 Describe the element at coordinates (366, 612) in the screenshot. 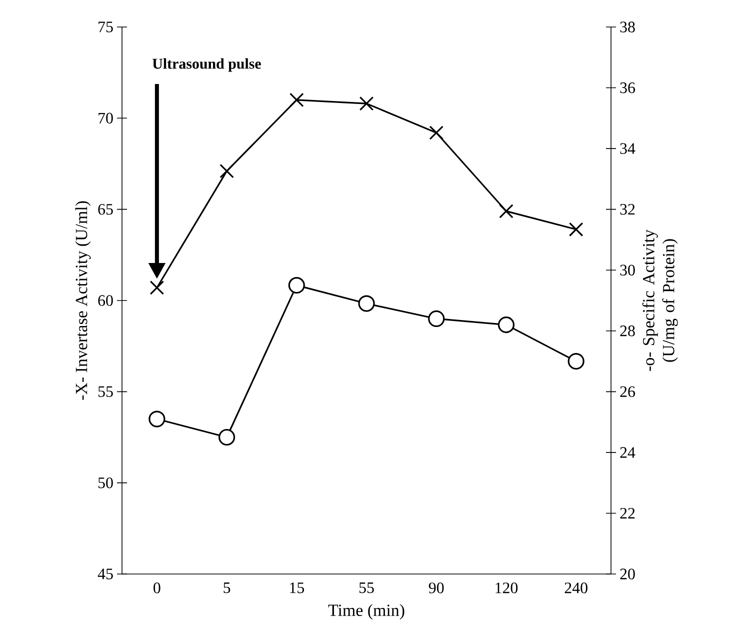

I see `x-axis-title: Time (min)` at that location.